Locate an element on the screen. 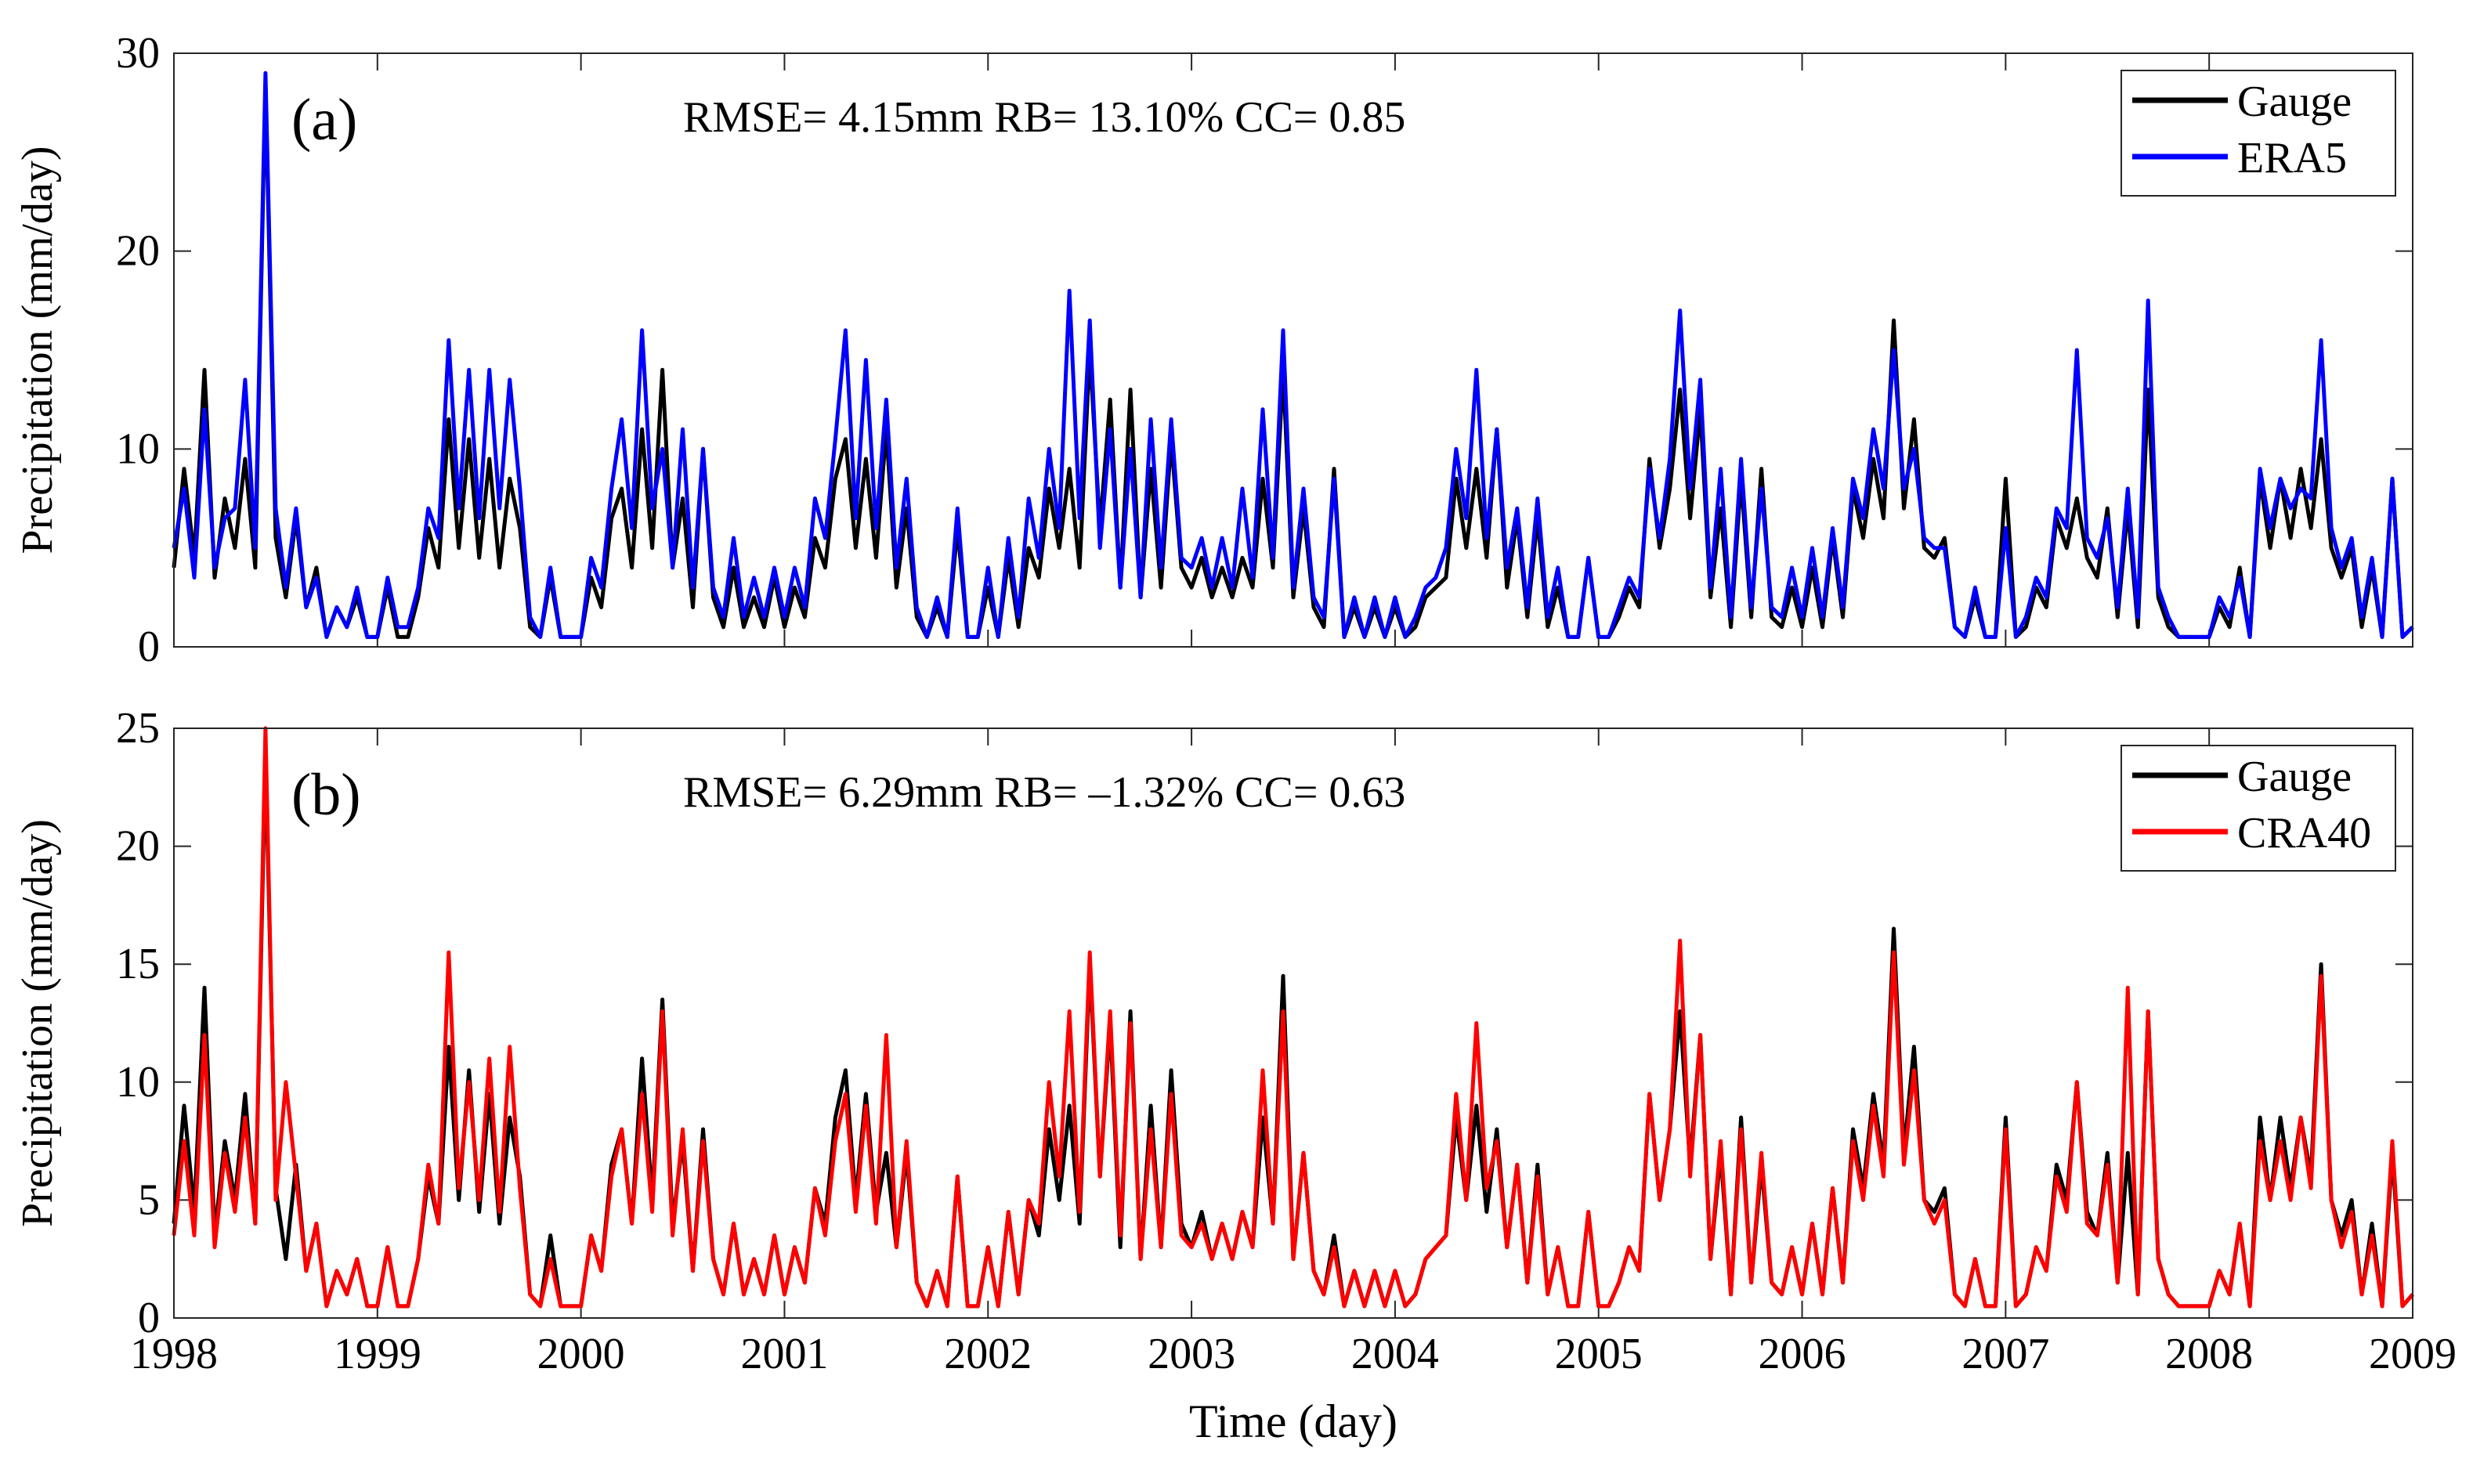  panel-b-y-axis-label: Precipitation (mm/day) is located at coordinates (37, 1023).